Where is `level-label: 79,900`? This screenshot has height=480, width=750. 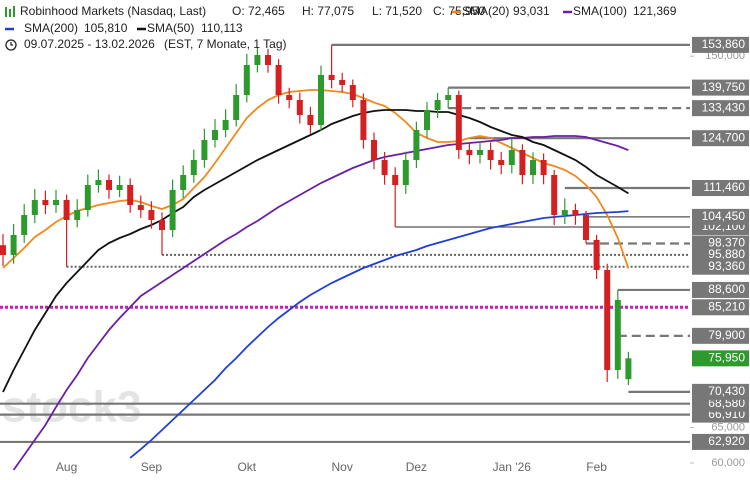
level-label: 79,900 is located at coordinates (726, 335).